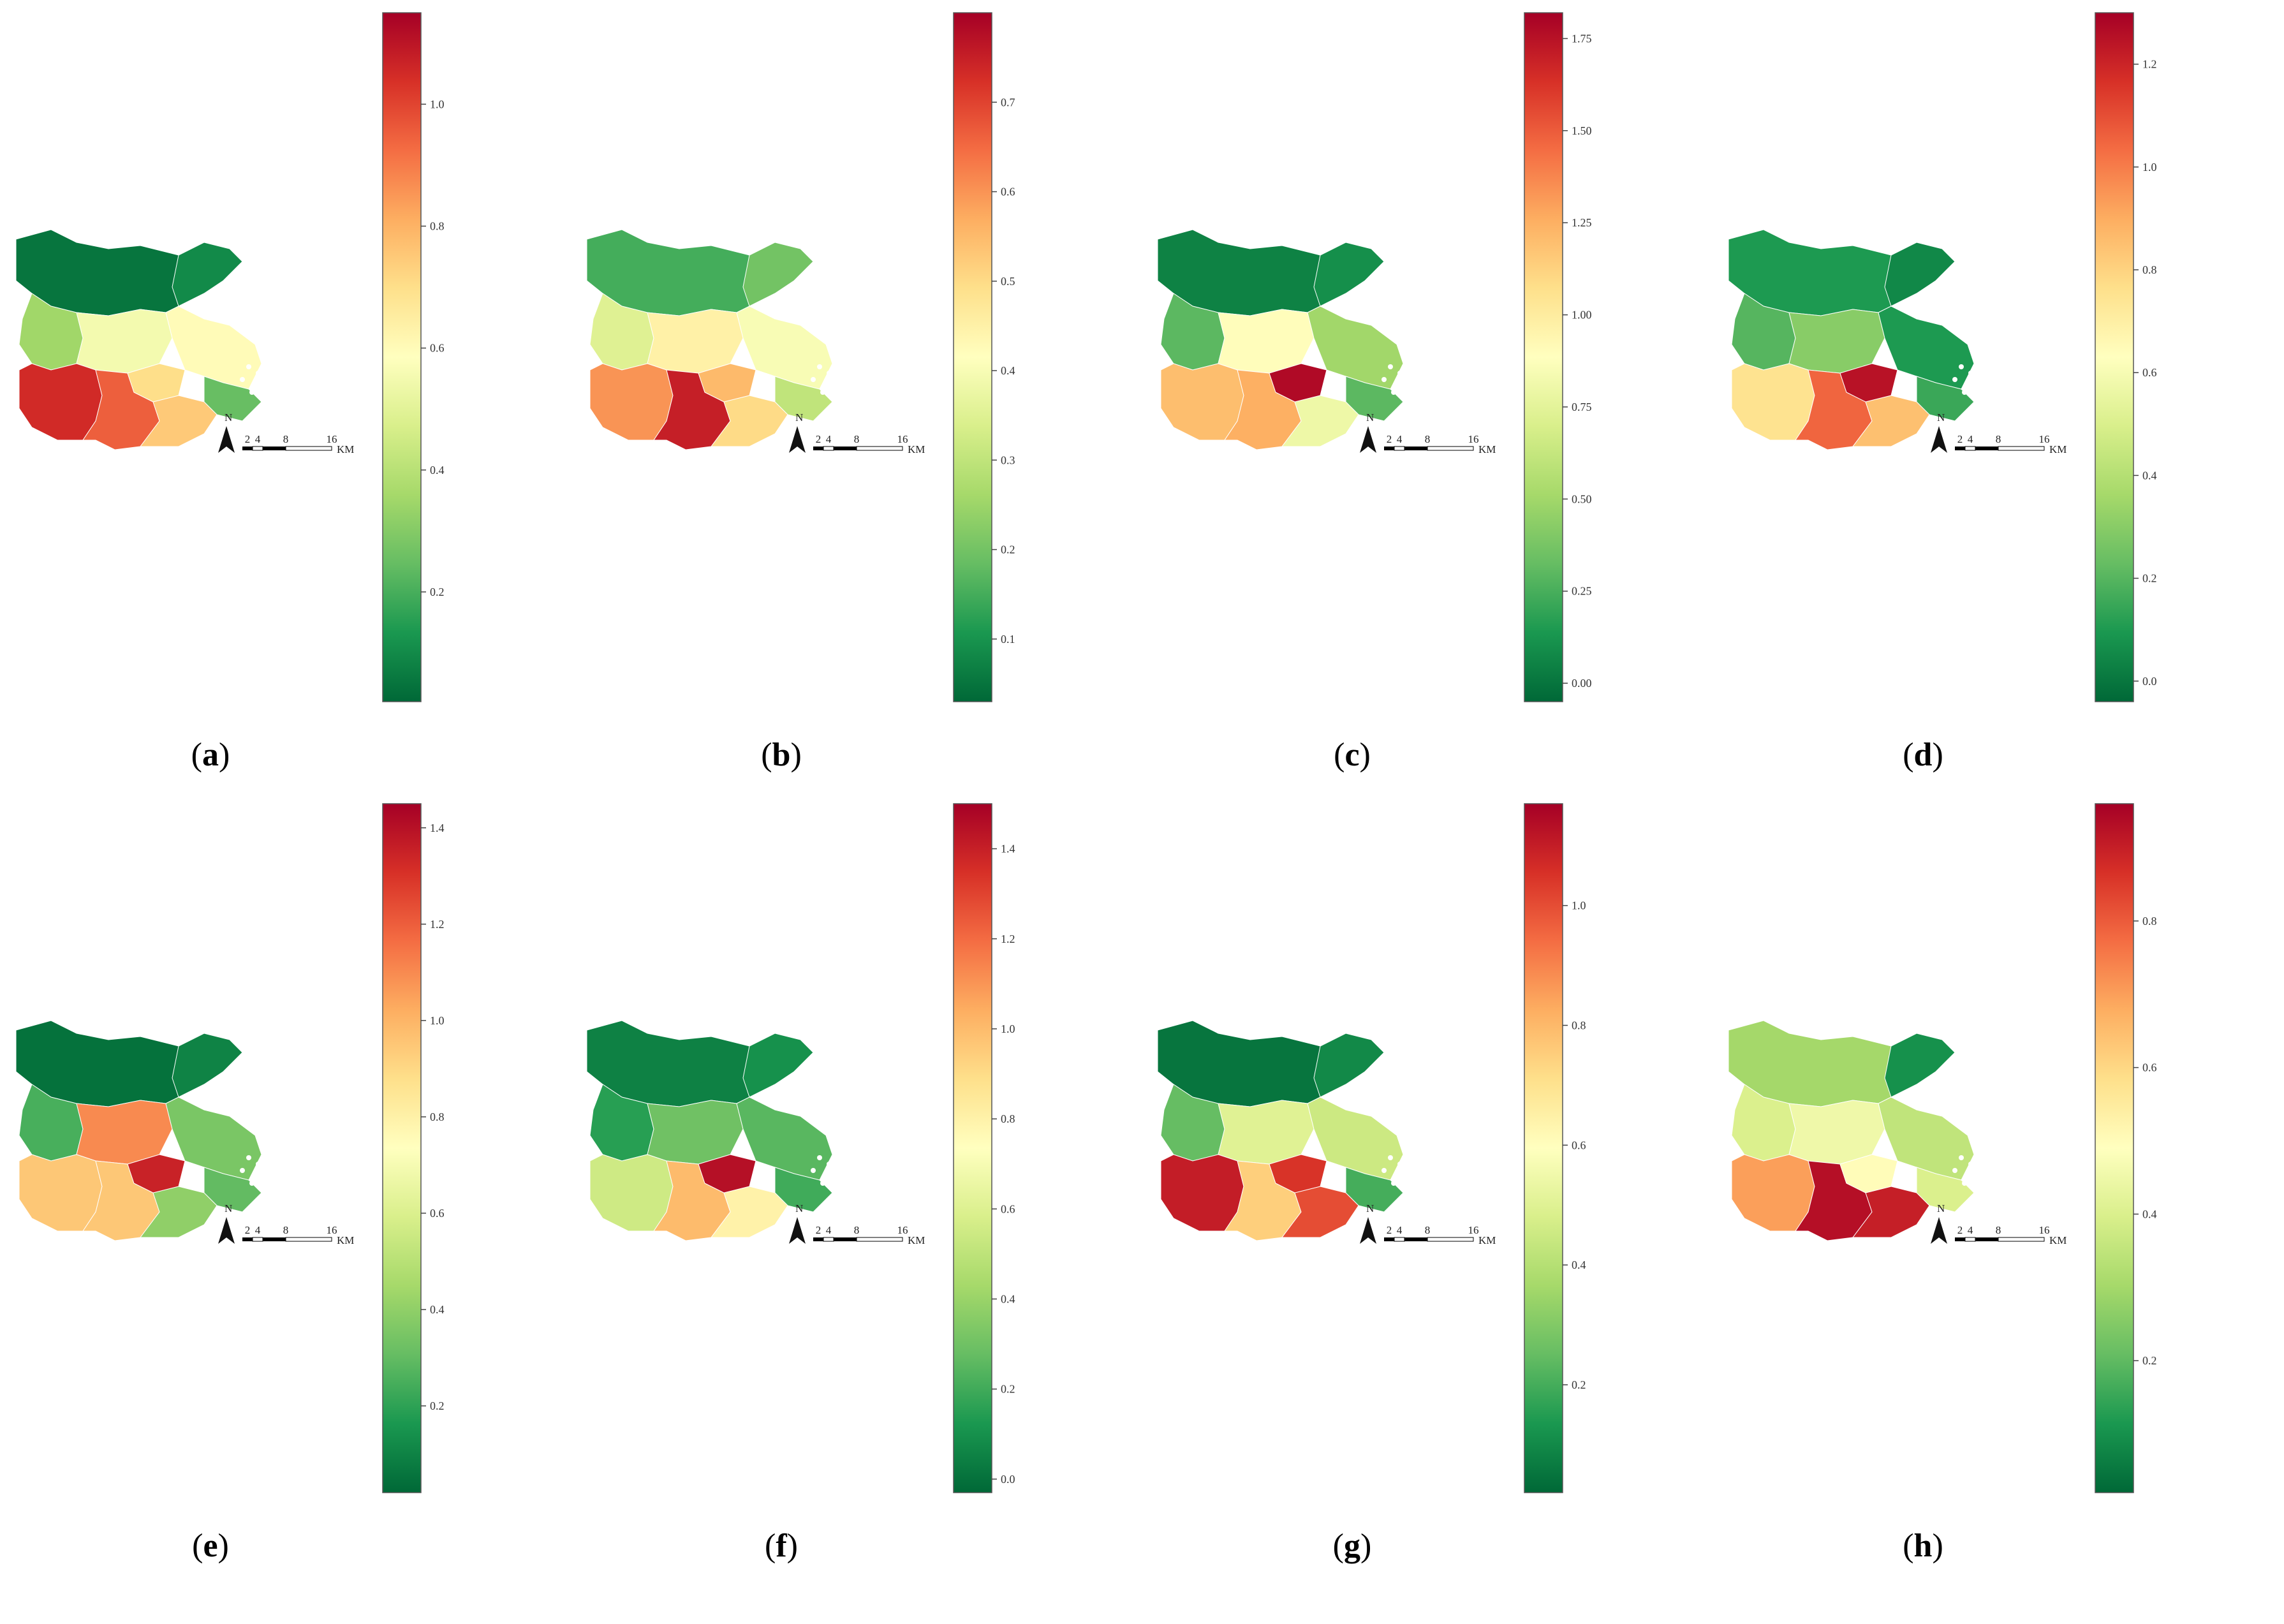 The image size is (2284, 1624). I want to click on map-e, so click(141, 1130).